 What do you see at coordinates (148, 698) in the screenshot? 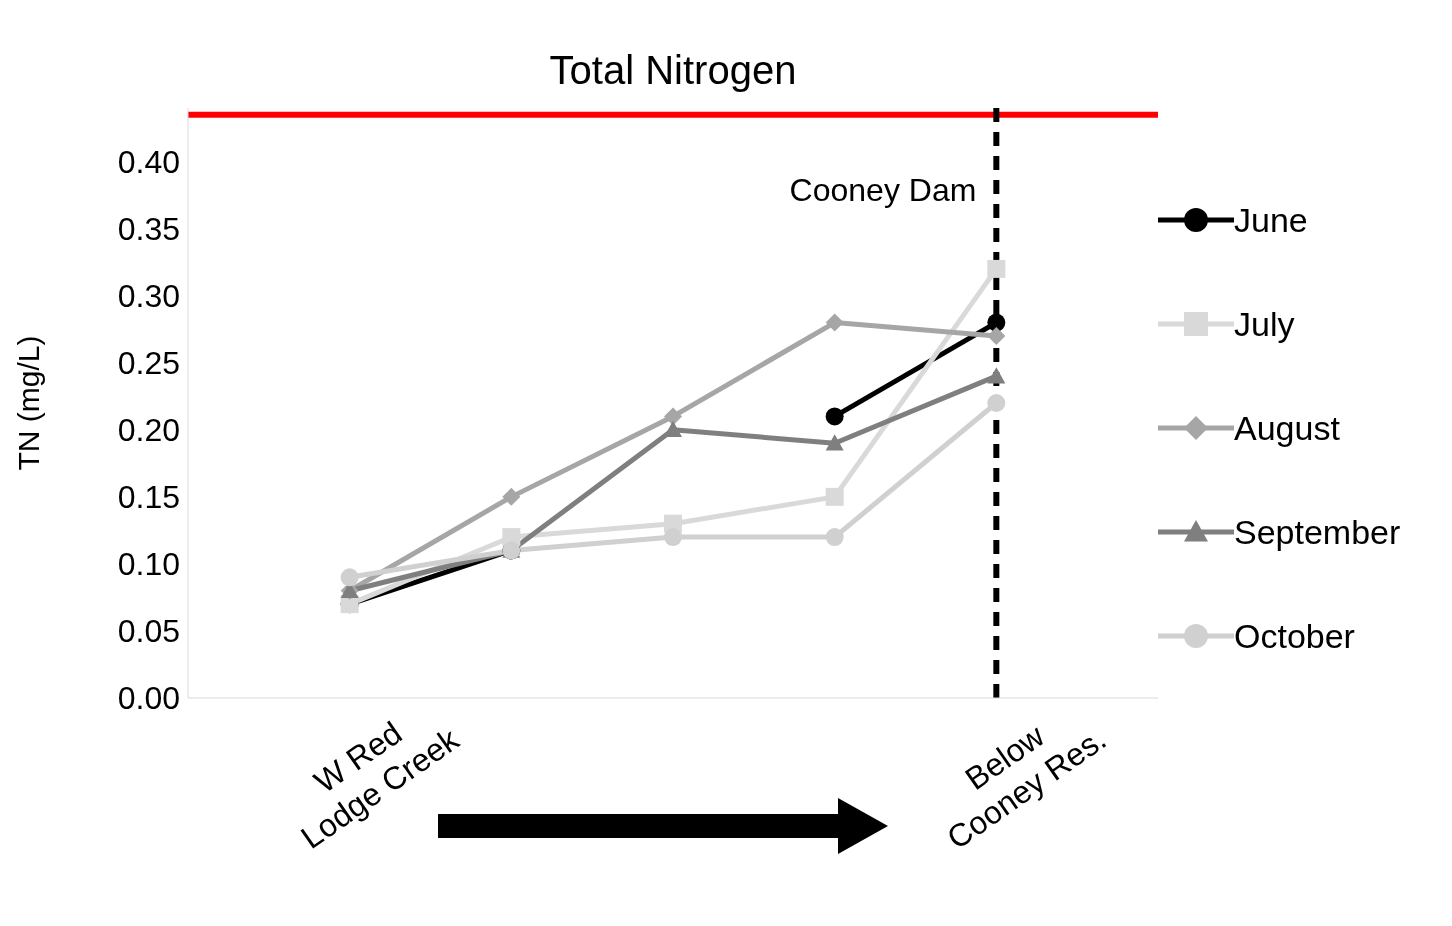
I see `y-tick-label: 0.00` at bounding box center [148, 698].